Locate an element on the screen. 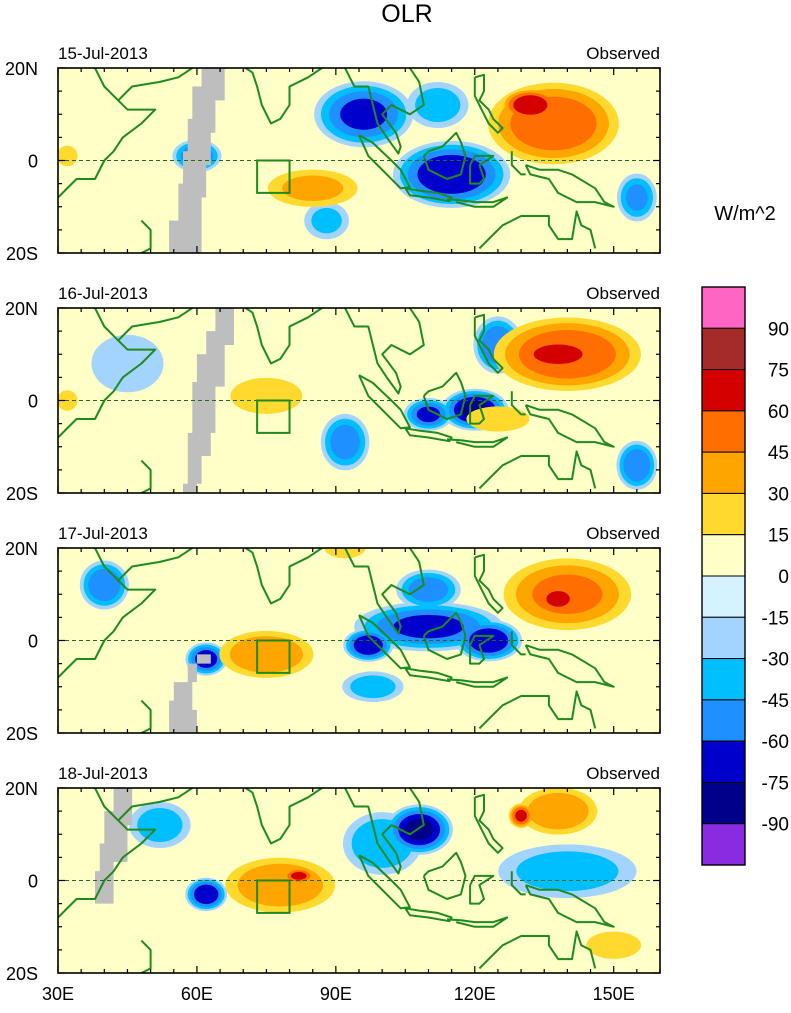  colorbar-level-label: -90 is located at coordinates (775, 825).